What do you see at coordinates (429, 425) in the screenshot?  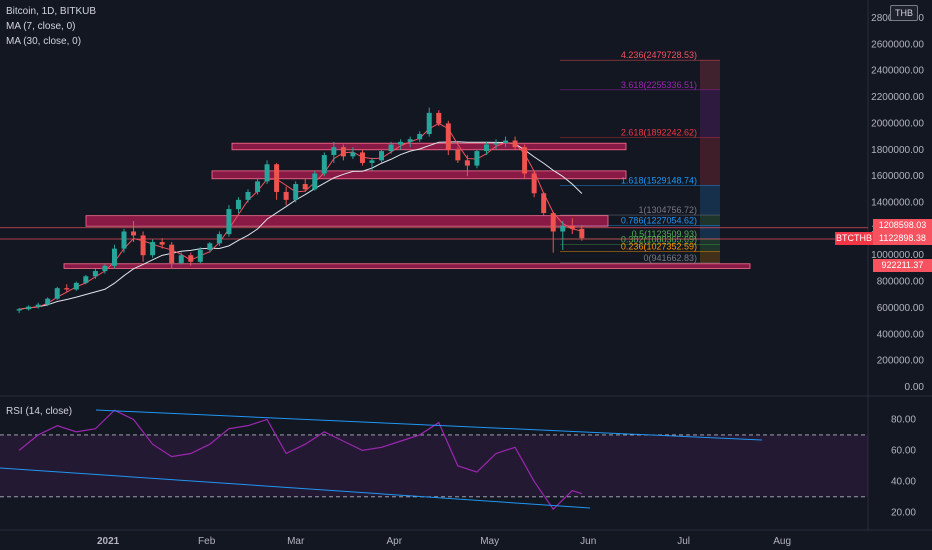 I see `rsi-upper-trendline` at bounding box center [429, 425].